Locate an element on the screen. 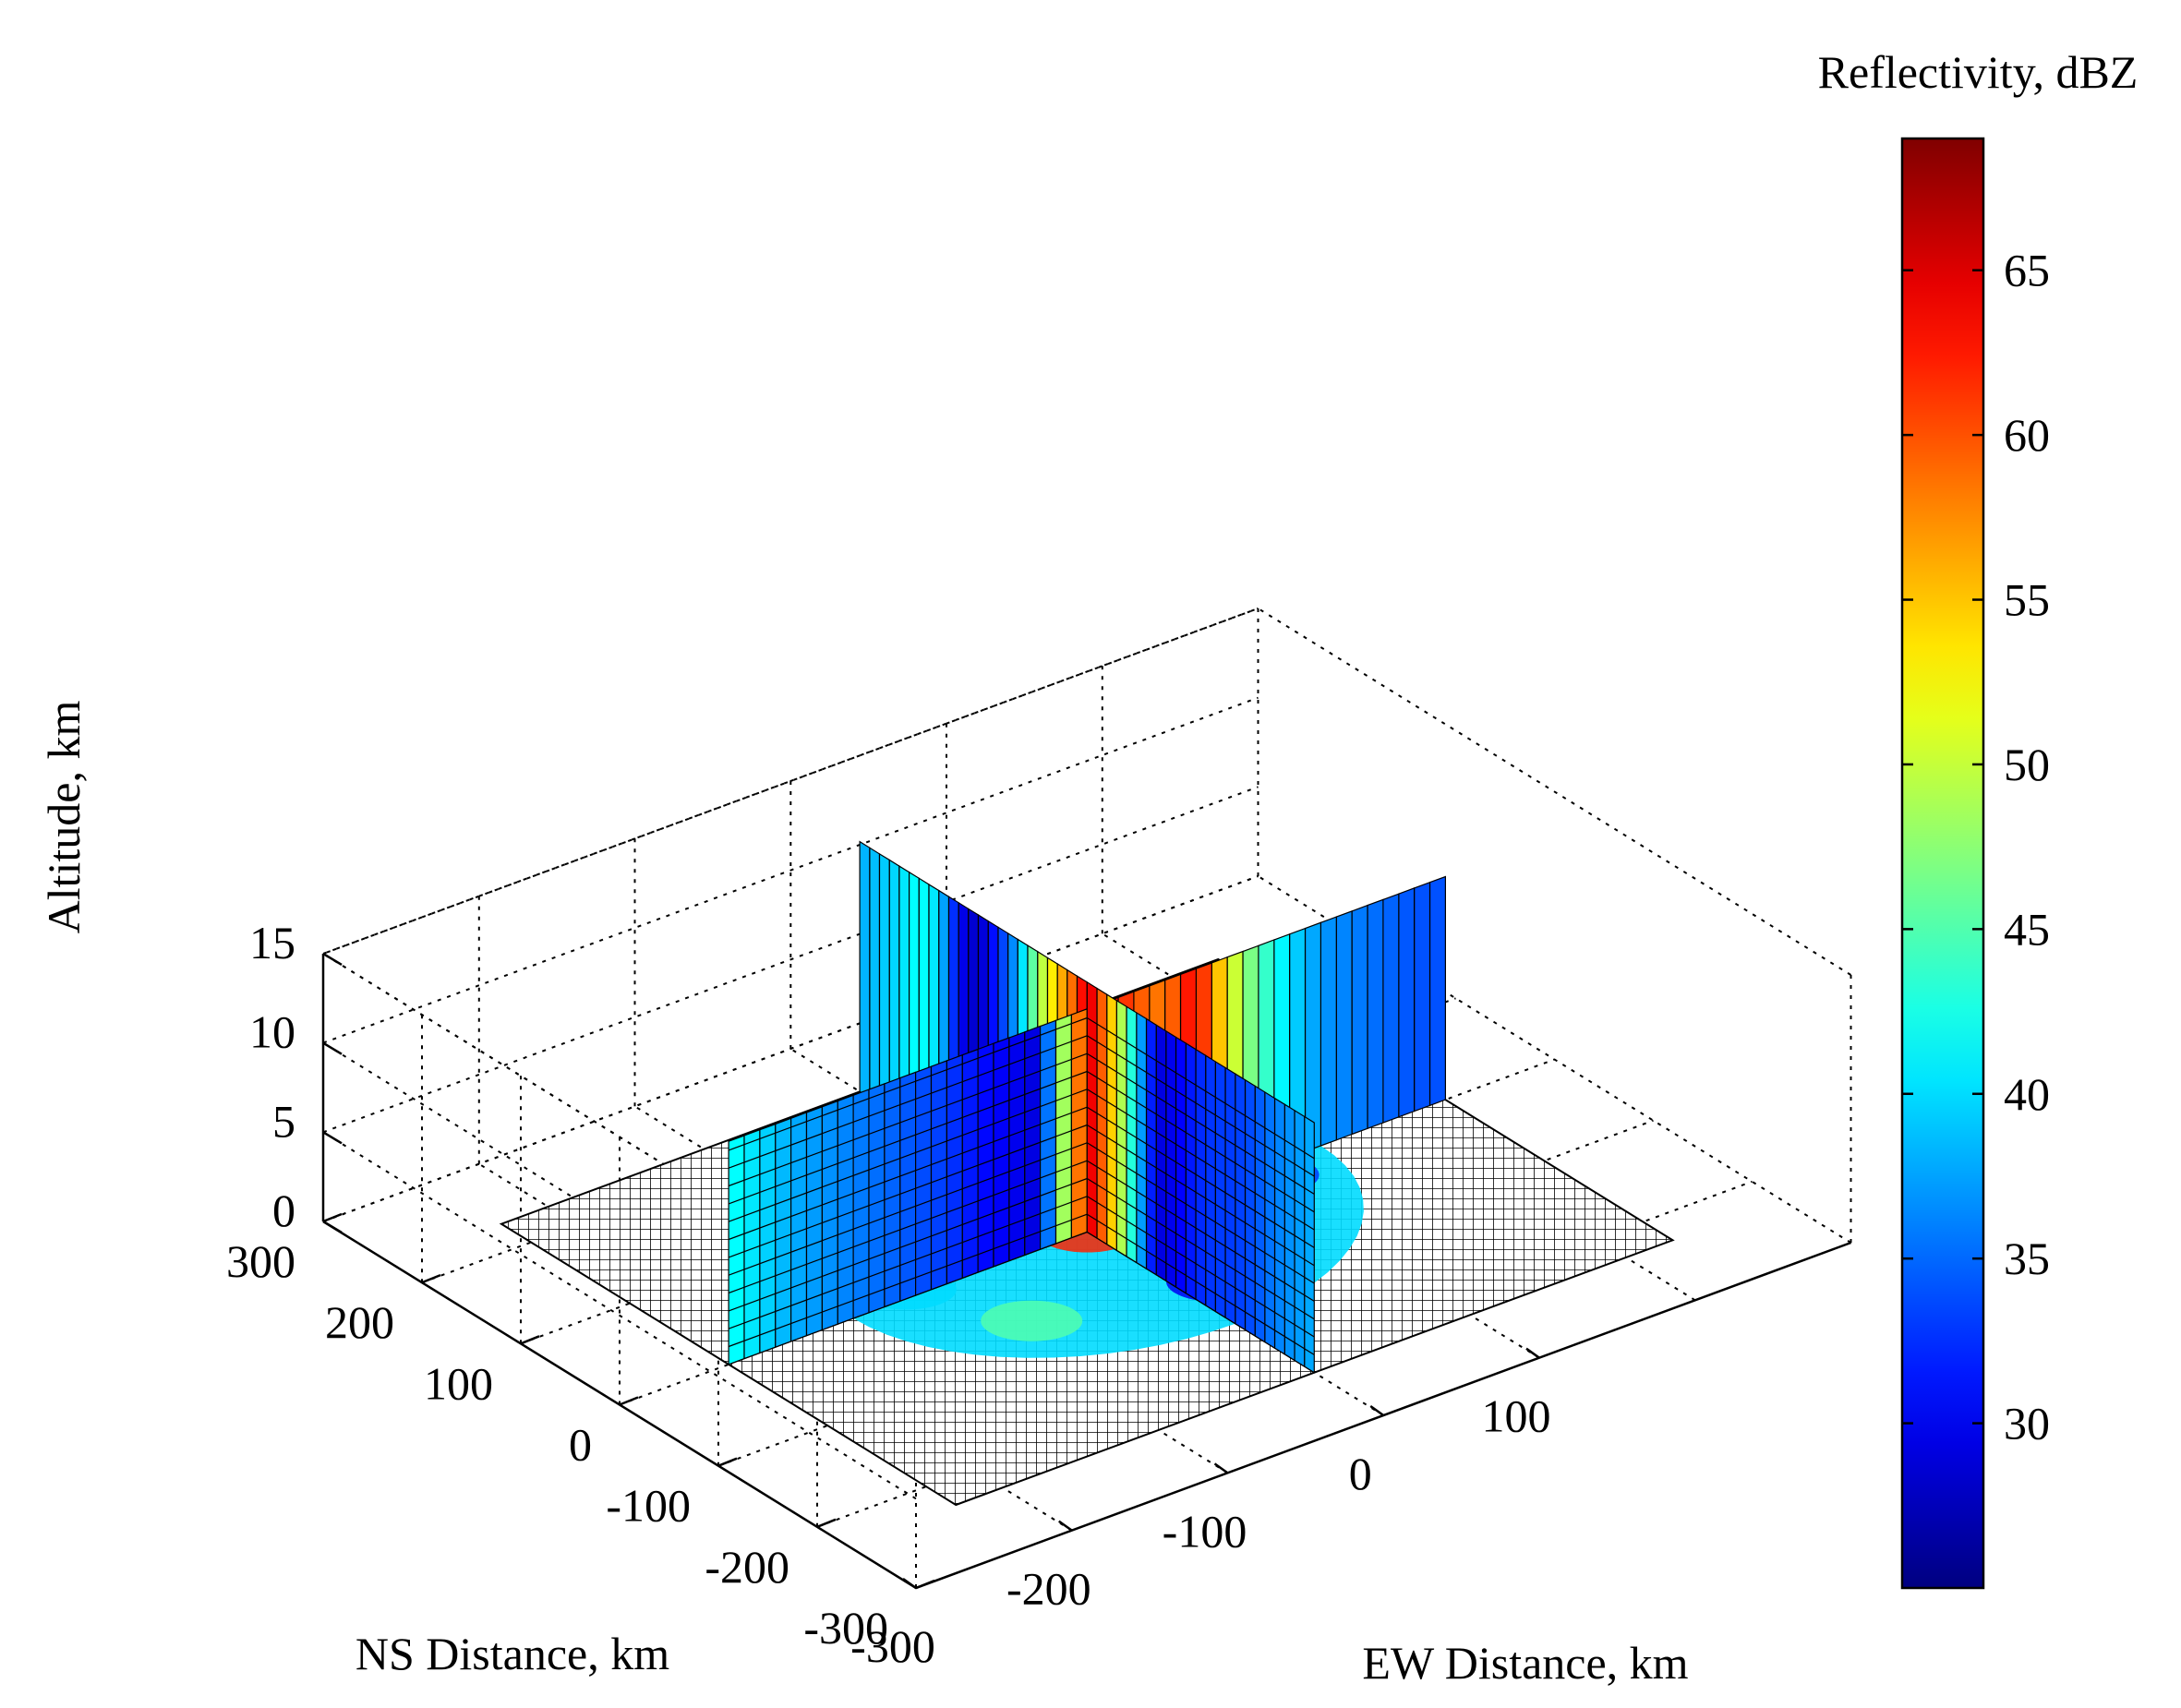 Image resolution: width=2181 pixels, height=1708 pixels. ew-tick-label: -200 is located at coordinates (1048, 1589).